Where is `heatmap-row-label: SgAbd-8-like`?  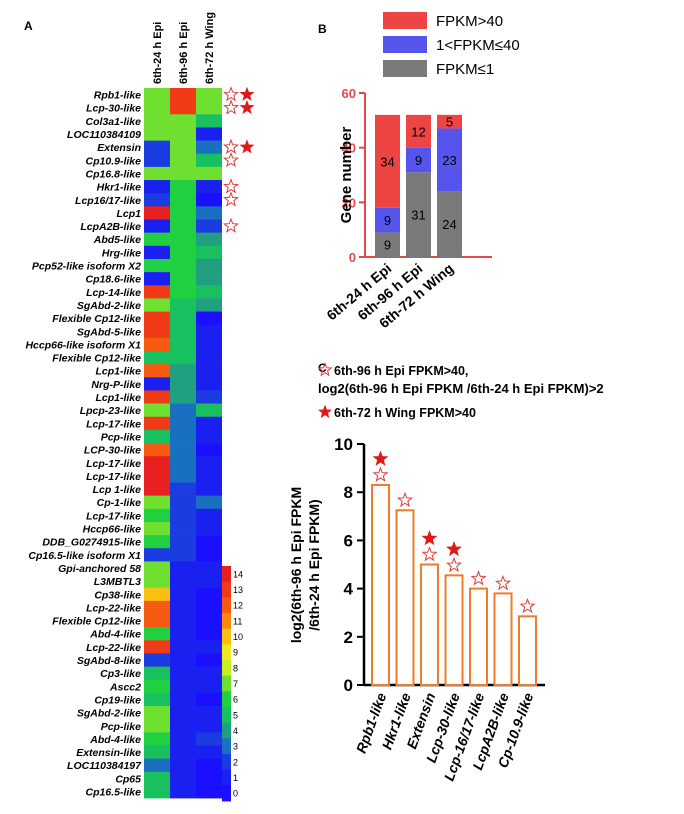
heatmap-row-label: SgAbd-8-like is located at coordinates (109, 661).